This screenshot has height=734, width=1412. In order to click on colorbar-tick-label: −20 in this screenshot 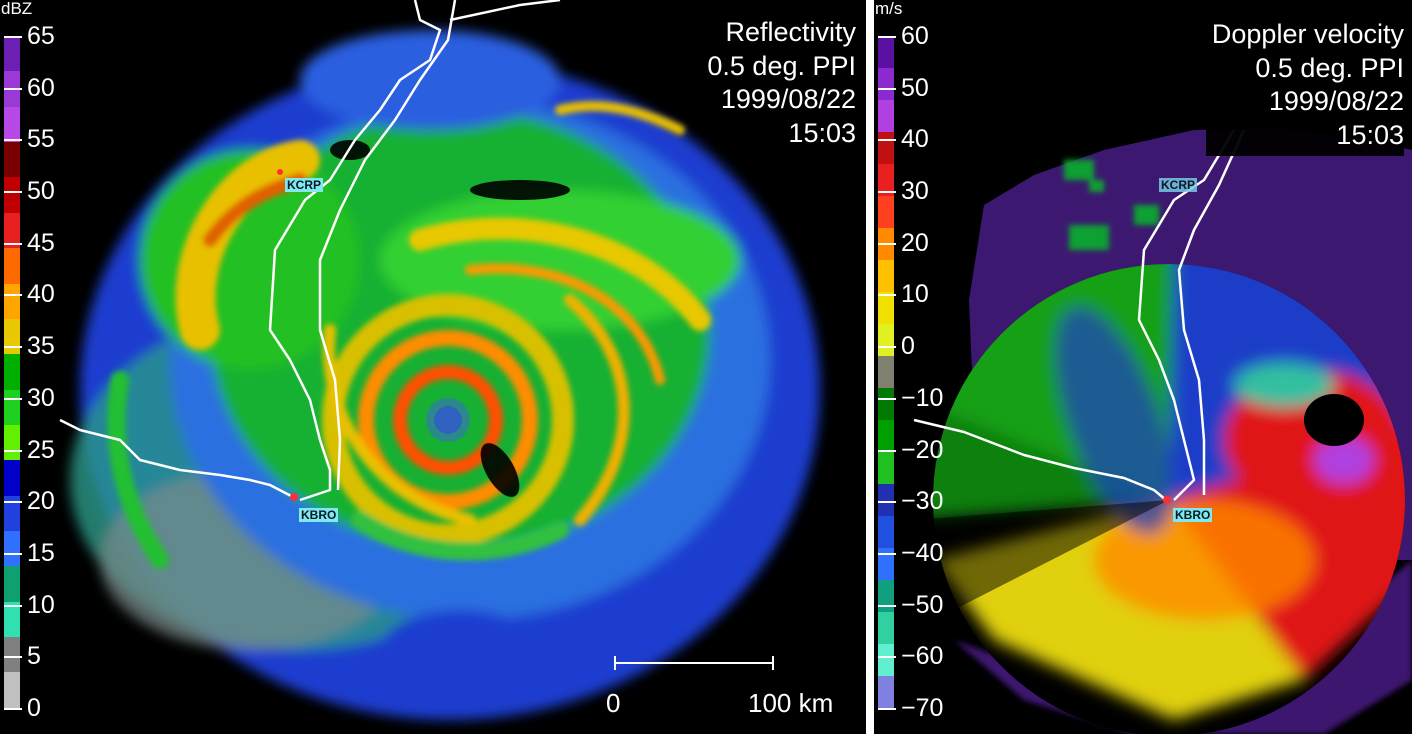, I will do `click(910, 449)`.